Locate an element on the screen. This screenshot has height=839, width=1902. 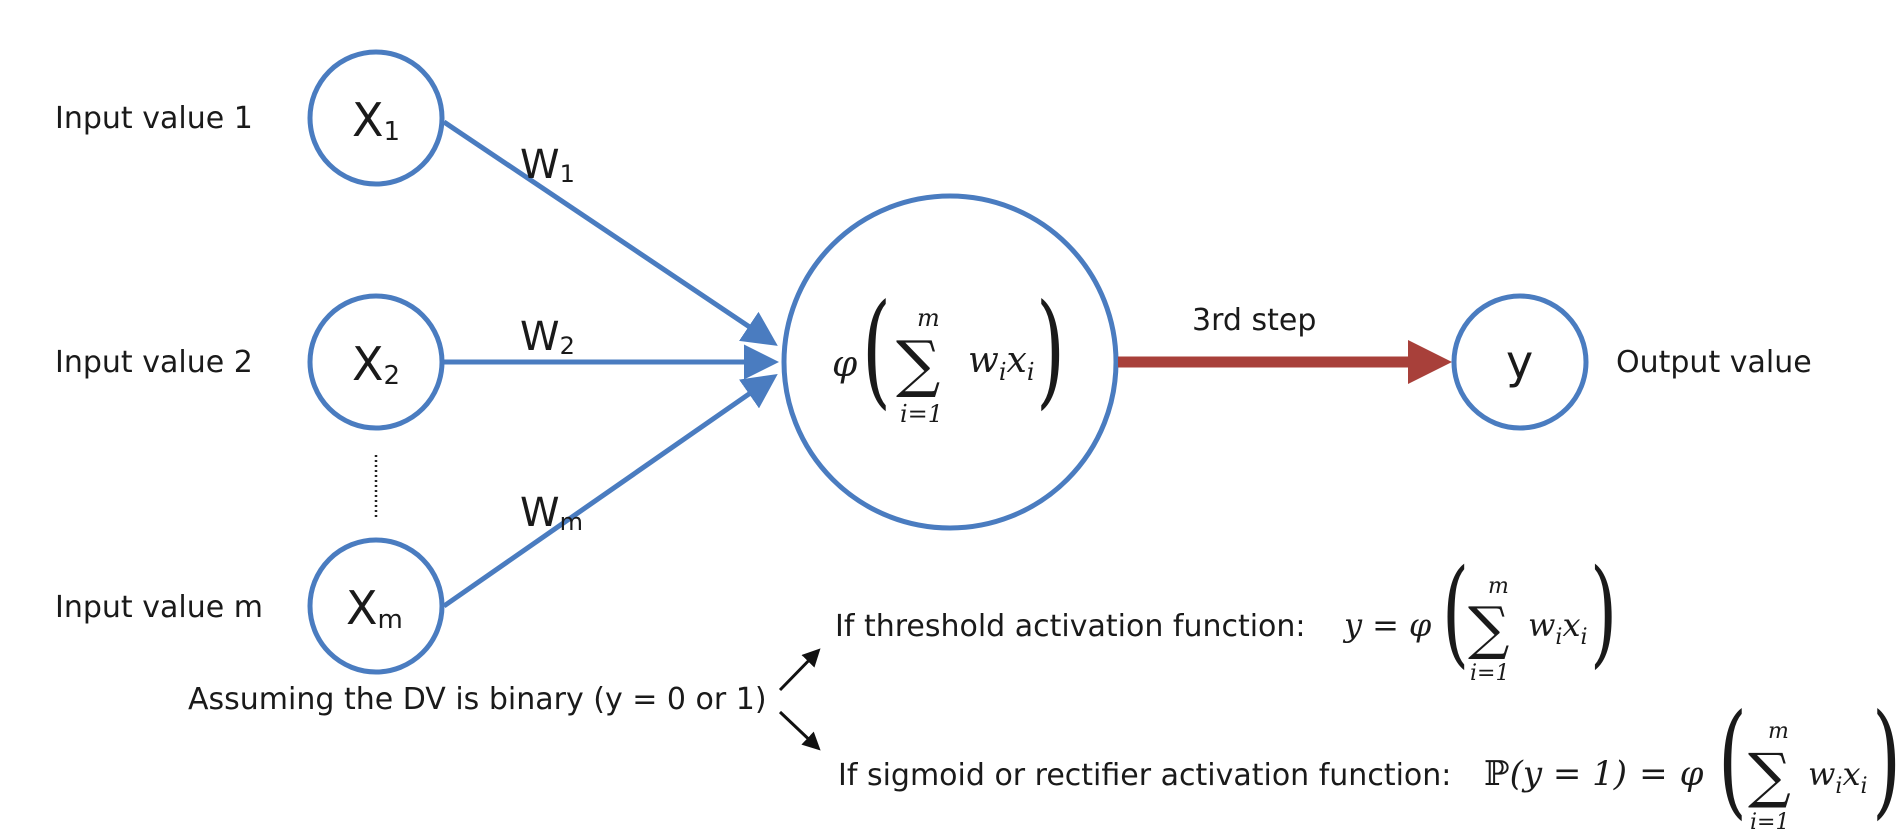
output-node is located at coordinates (1520, 362).